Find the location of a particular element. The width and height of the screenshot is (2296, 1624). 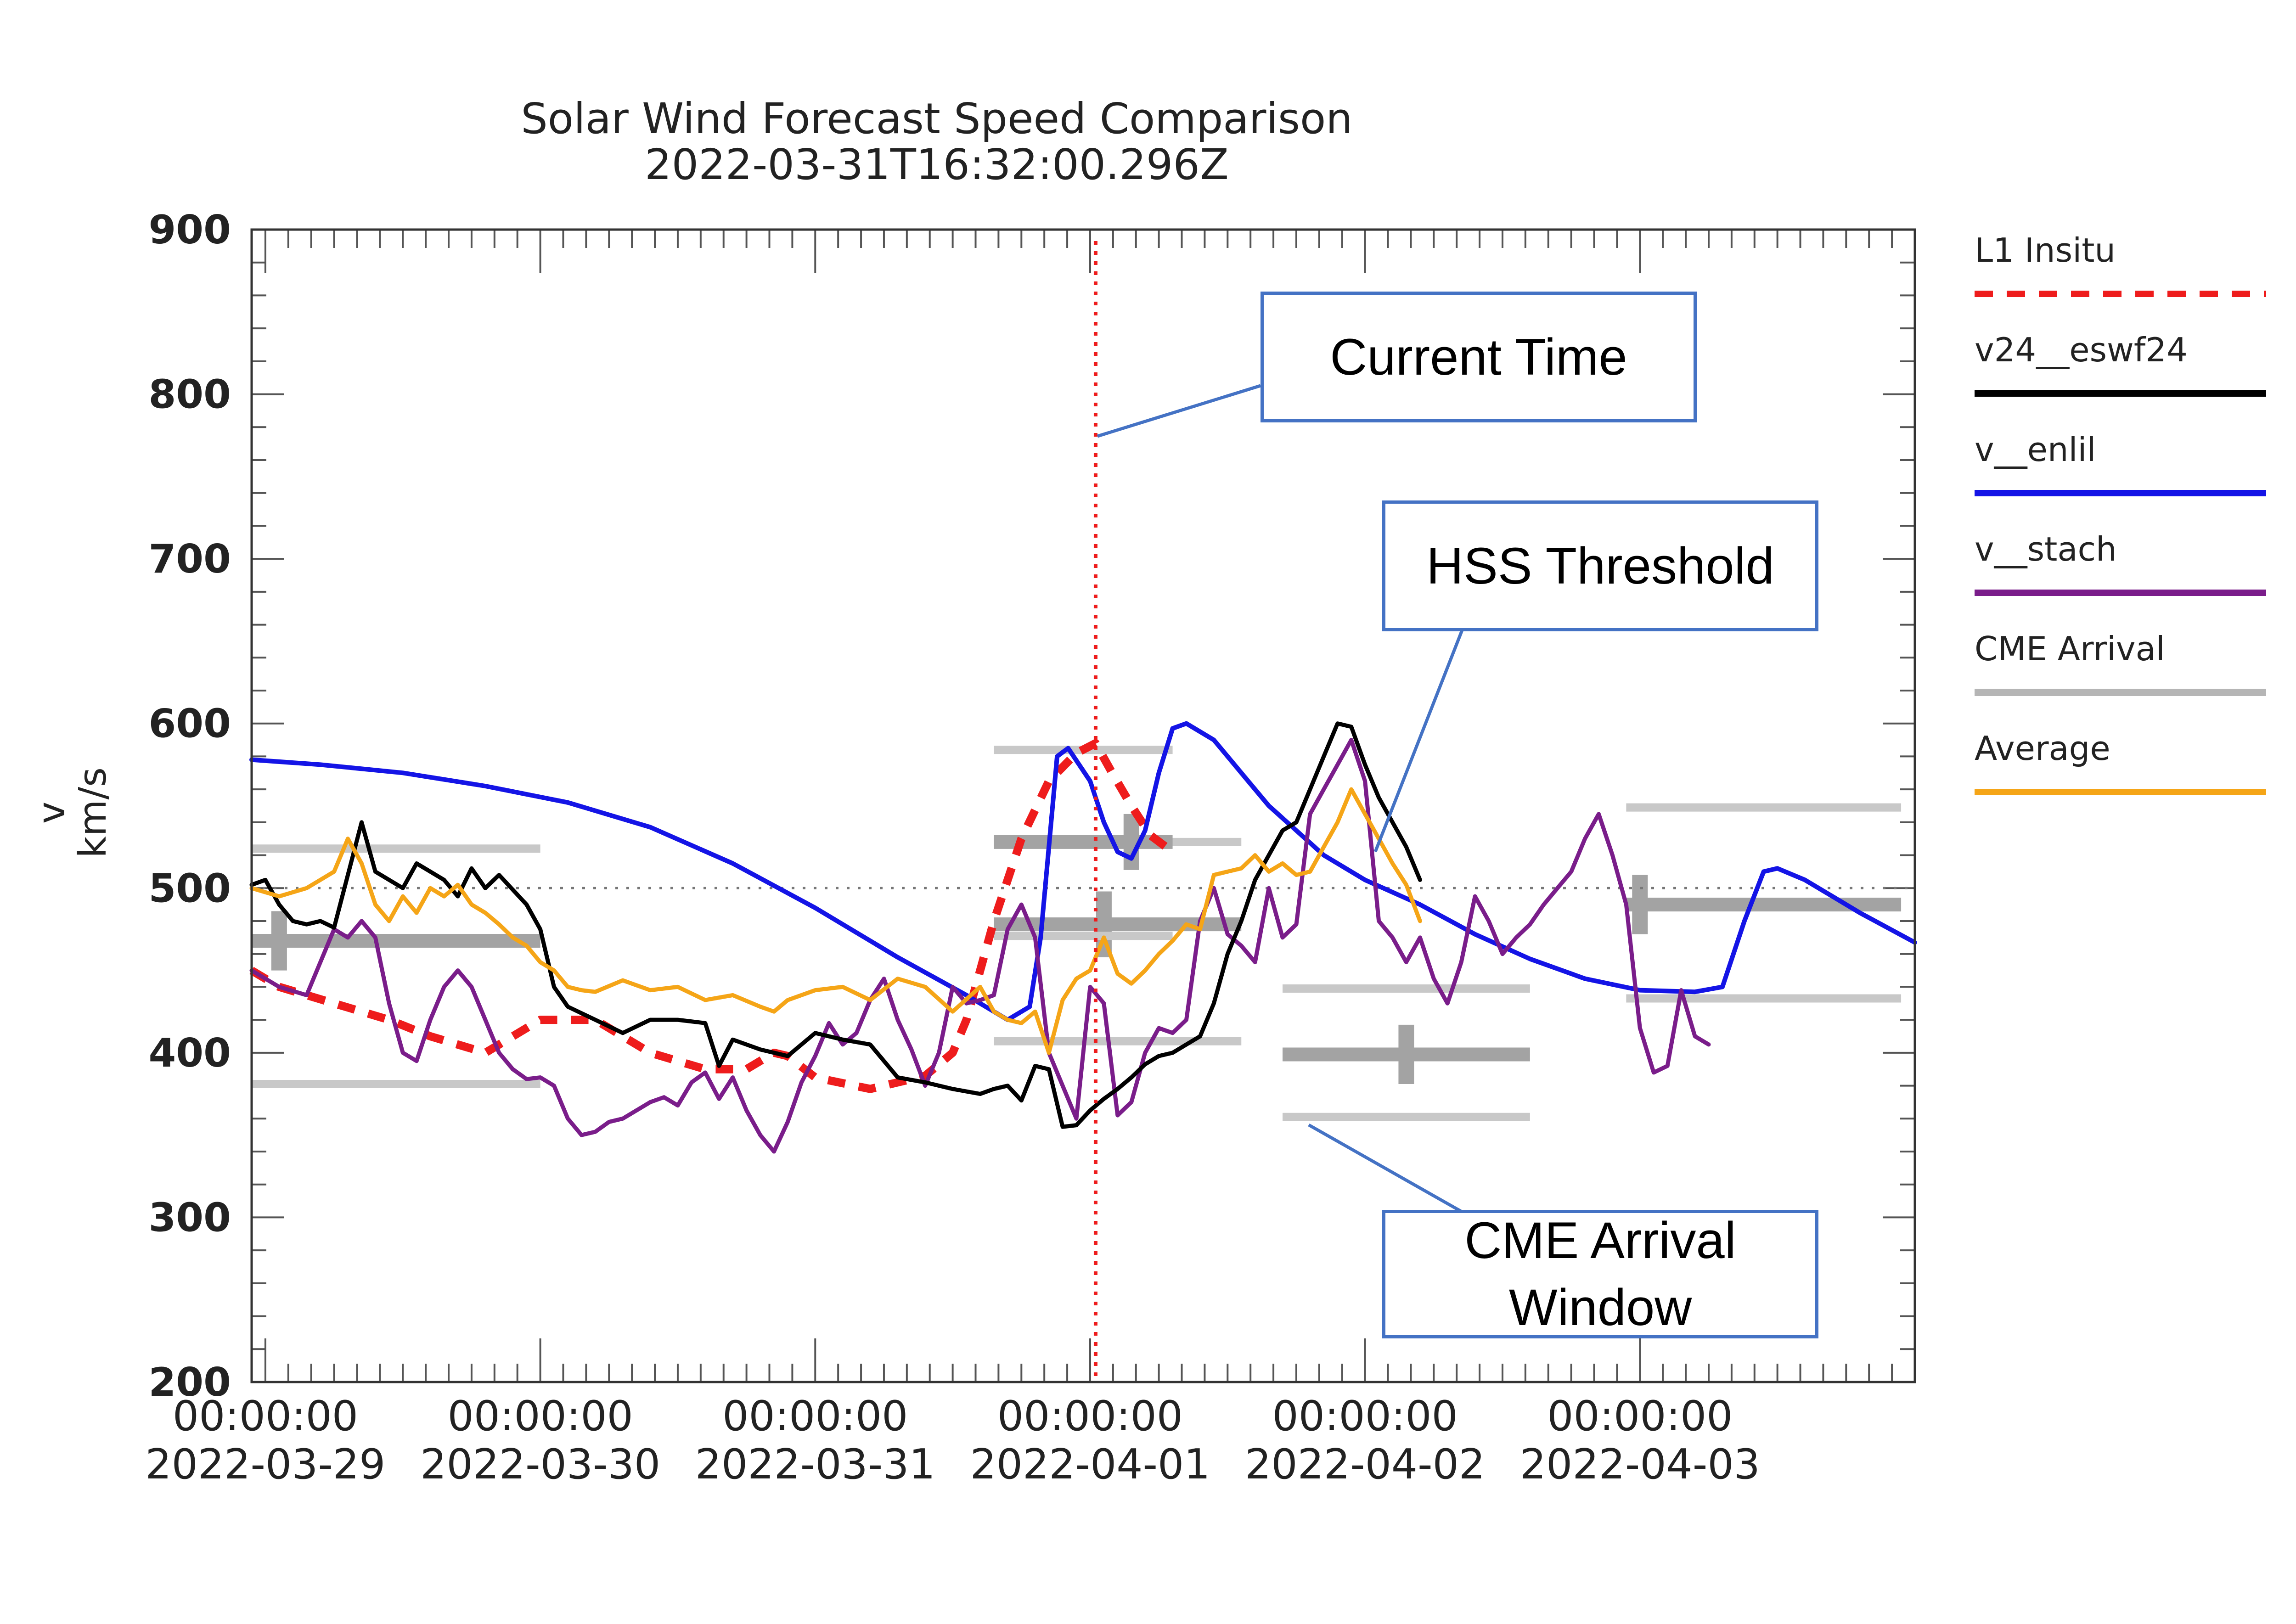

series-average is located at coordinates (835, 921).